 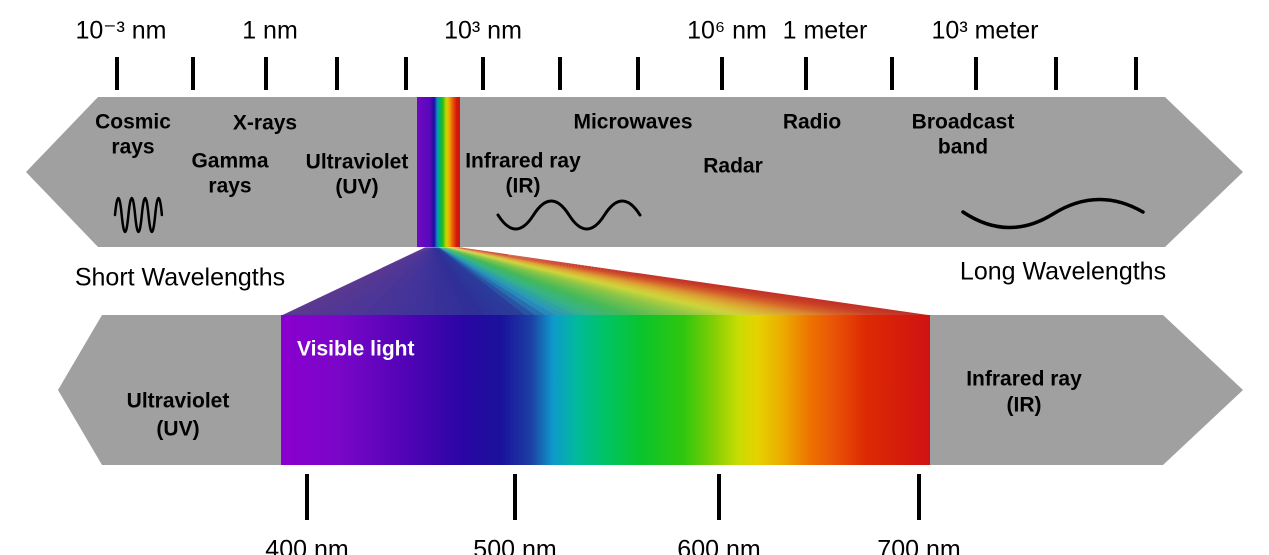 What do you see at coordinates (138, 215) in the screenshot?
I see `high-frequency-wave-icon` at bounding box center [138, 215].